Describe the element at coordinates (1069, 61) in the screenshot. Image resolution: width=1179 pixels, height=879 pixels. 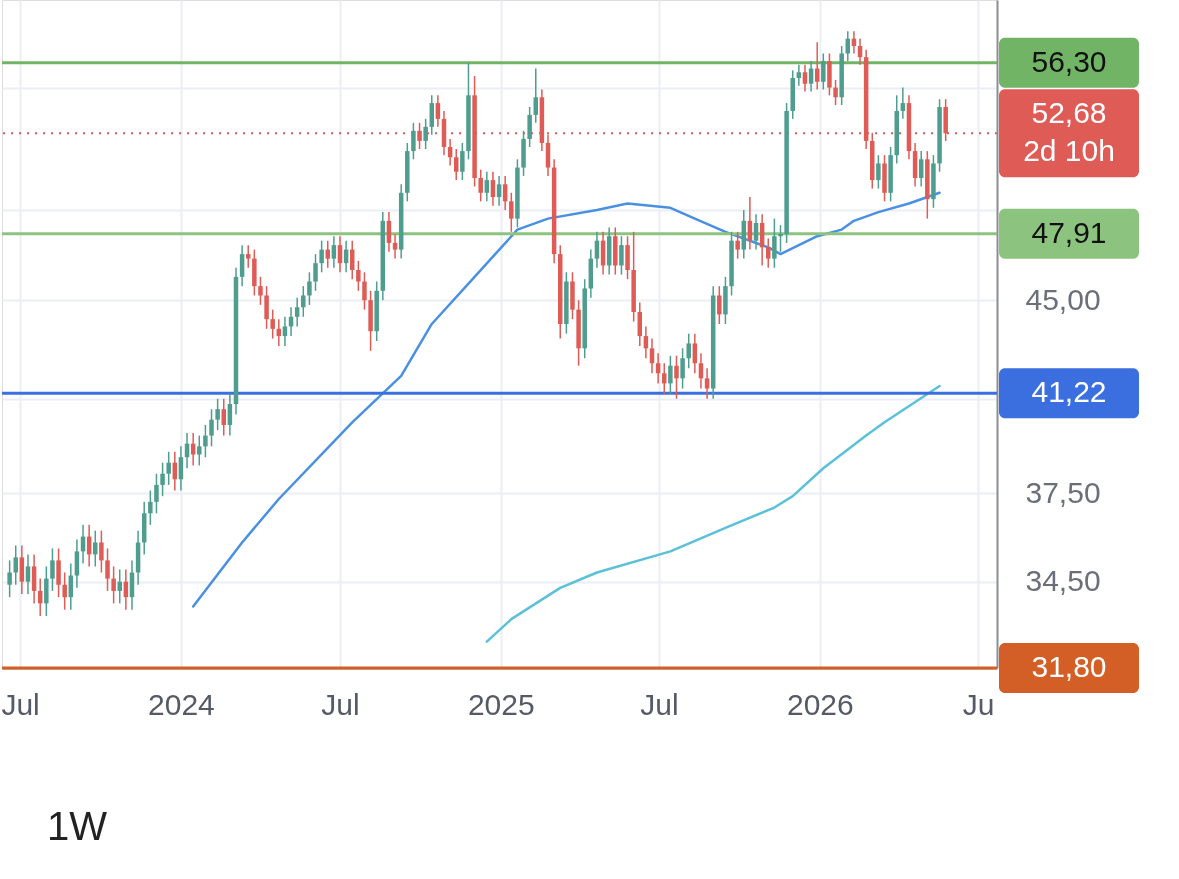
I see `ref-line-label: 56,30` at that location.